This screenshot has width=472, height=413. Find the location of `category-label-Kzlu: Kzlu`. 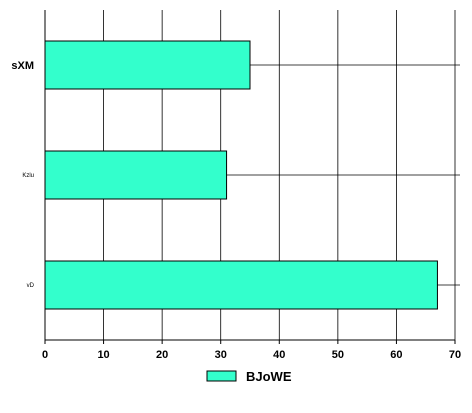

category-label-Kzlu: Kzlu is located at coordinates (28, 176).